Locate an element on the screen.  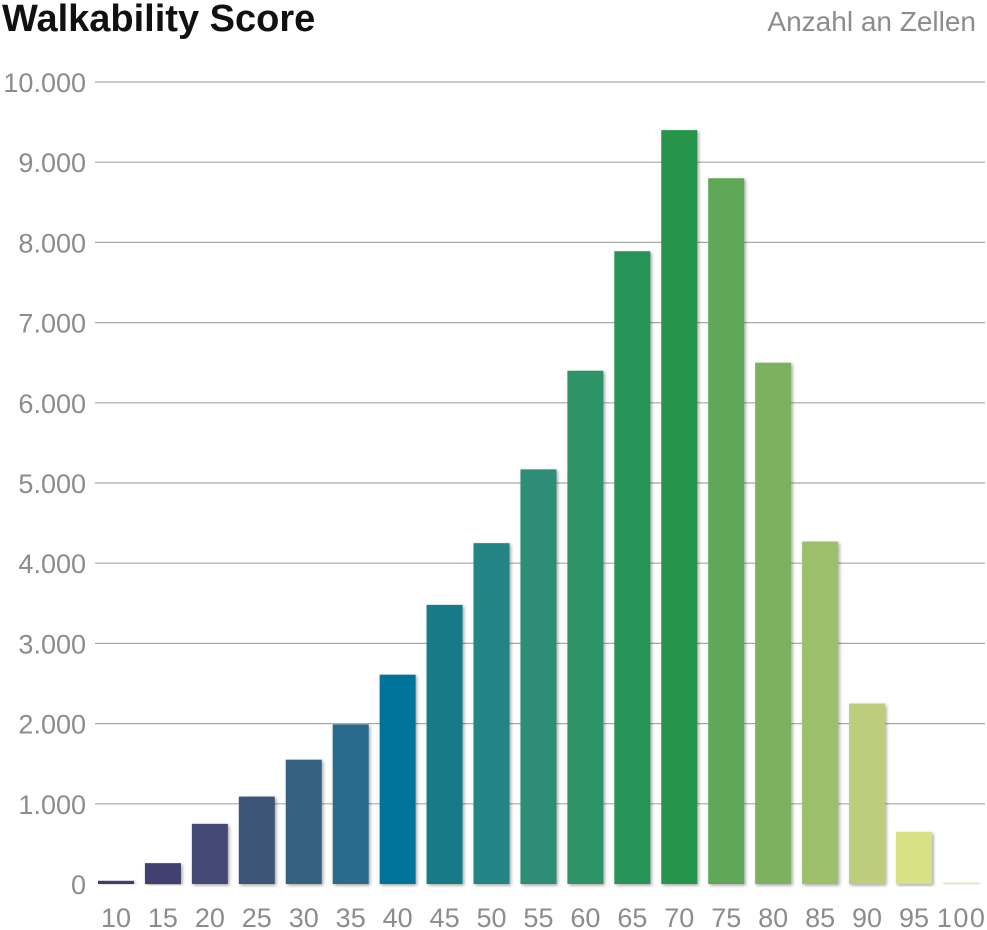
x-tick-label: 95 is located at coordinates (914, 916).